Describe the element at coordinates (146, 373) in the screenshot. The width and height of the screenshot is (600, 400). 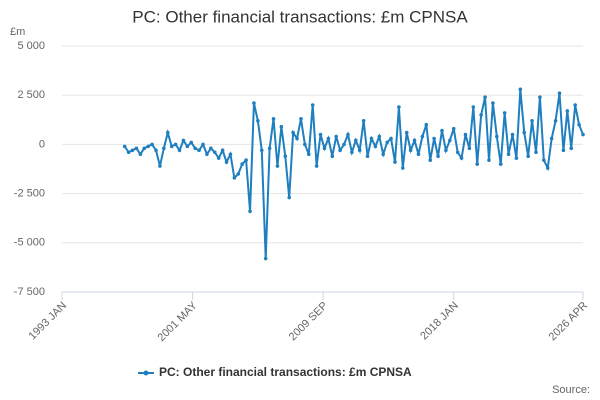
I see `legend-marker` at that location.